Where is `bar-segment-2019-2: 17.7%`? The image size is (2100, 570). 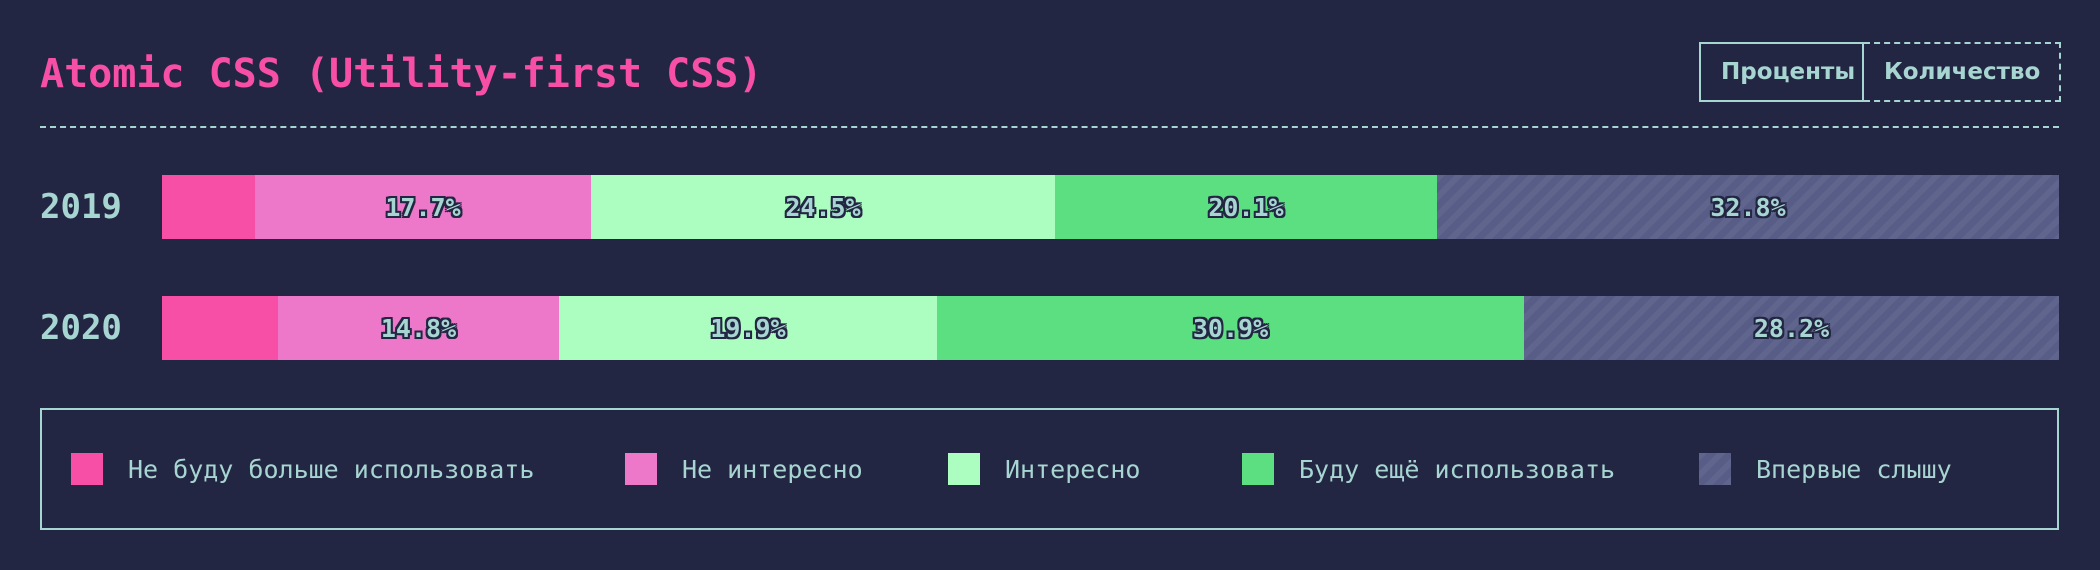 bar-segment-2019-2: 17.7% is located at coordinates (423, 207).